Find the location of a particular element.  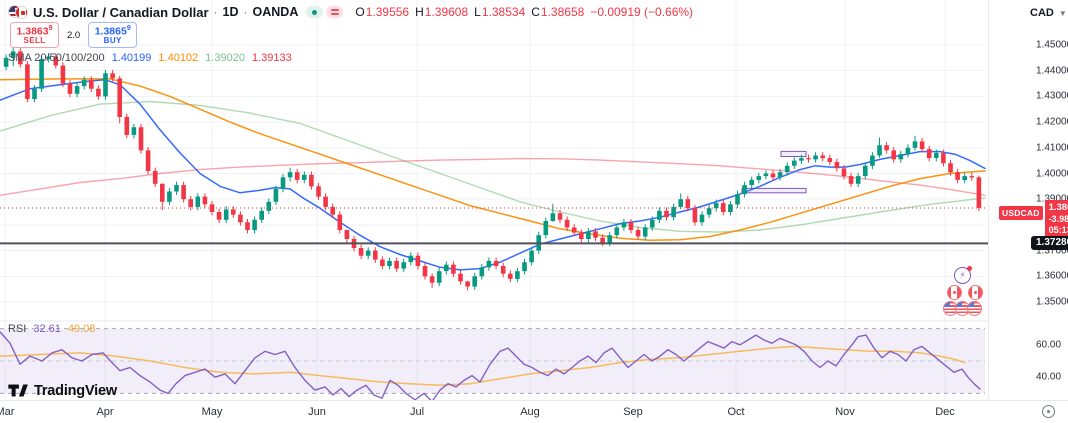

time-axis-label: Aug is located at coordinates (530, 412).